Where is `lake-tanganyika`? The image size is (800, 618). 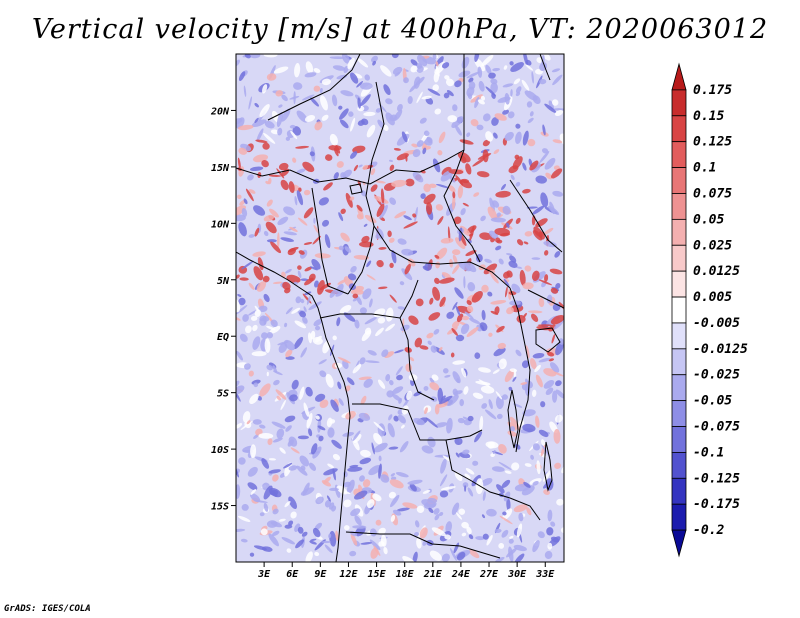
lake-tanganyika is located at coordinates (513, 419).